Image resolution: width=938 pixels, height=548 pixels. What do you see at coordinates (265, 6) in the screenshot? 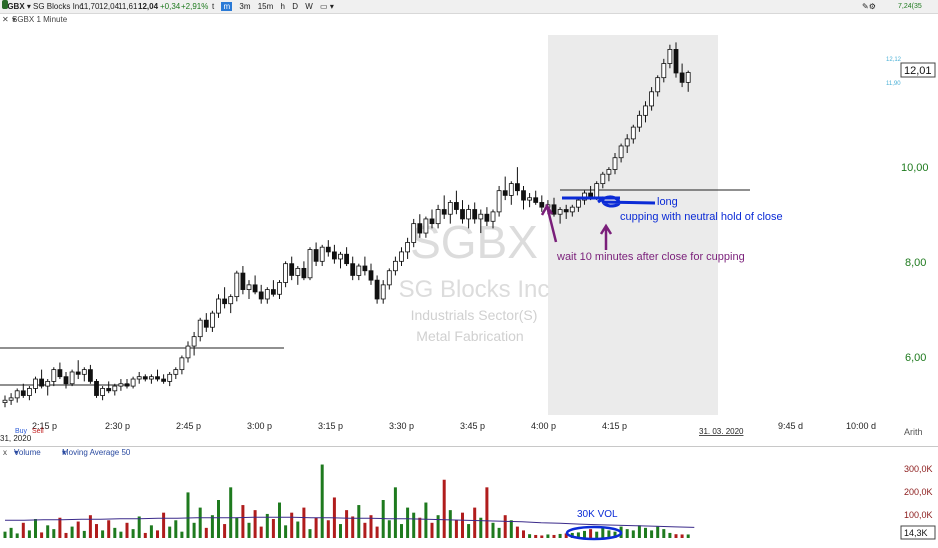
I see `tf-15m: 15m` at bounding box center [265, 6].